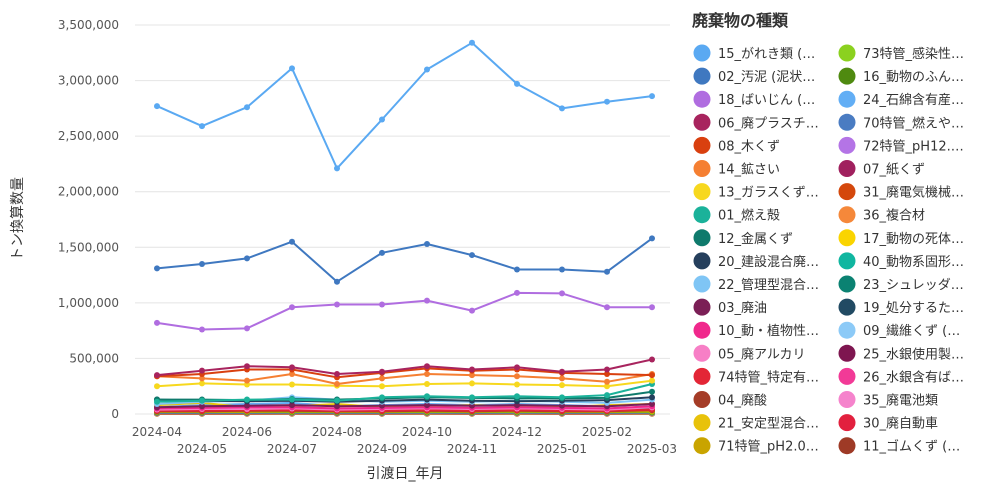 Image resolution: width=985 pixels, height=495 pixels. Describe the element at coordinates (882, 215) in the screenshot. I see `legend-item: 36_複合材` at that location.